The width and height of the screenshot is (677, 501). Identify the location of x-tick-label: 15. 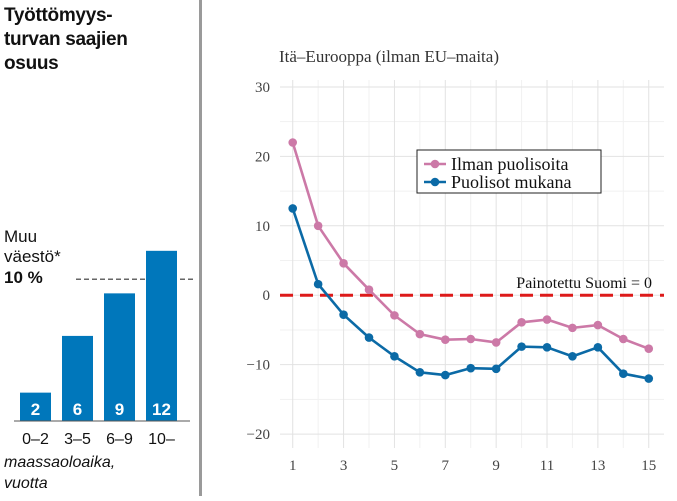
(648, 466).